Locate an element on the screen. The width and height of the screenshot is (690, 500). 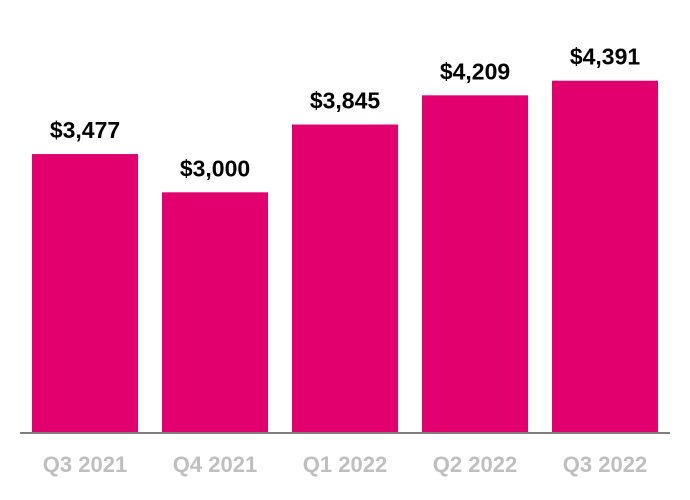
x-tick-label-q4-2021: Q4 2021 is located at coordinates (215, 464).